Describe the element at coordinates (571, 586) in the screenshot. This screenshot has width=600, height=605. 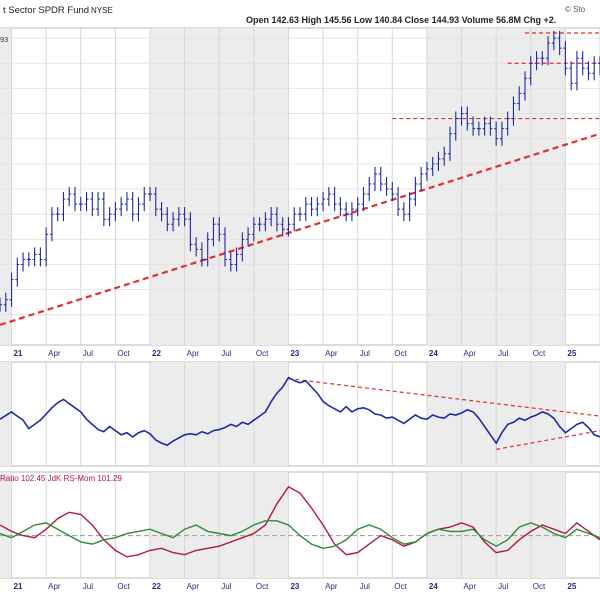
I see `indicator-x-tick-label: 25` at that location.